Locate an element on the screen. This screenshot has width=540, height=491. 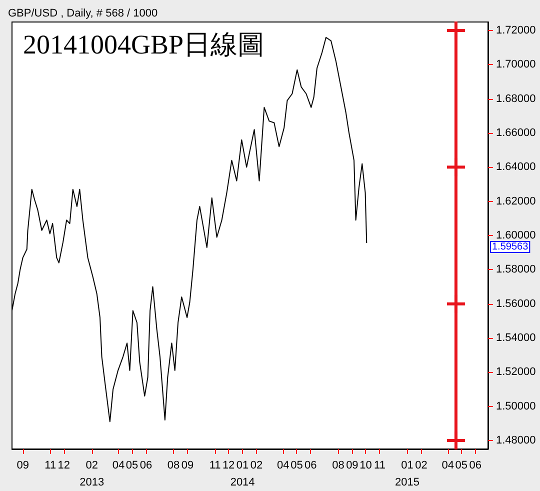
y-tick-label: 1.66000 is located at coordinates (516, 133).